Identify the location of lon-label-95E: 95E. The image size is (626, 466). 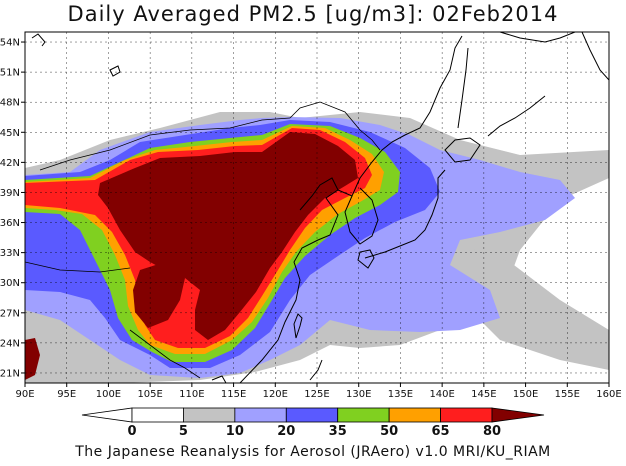
(66, 394).